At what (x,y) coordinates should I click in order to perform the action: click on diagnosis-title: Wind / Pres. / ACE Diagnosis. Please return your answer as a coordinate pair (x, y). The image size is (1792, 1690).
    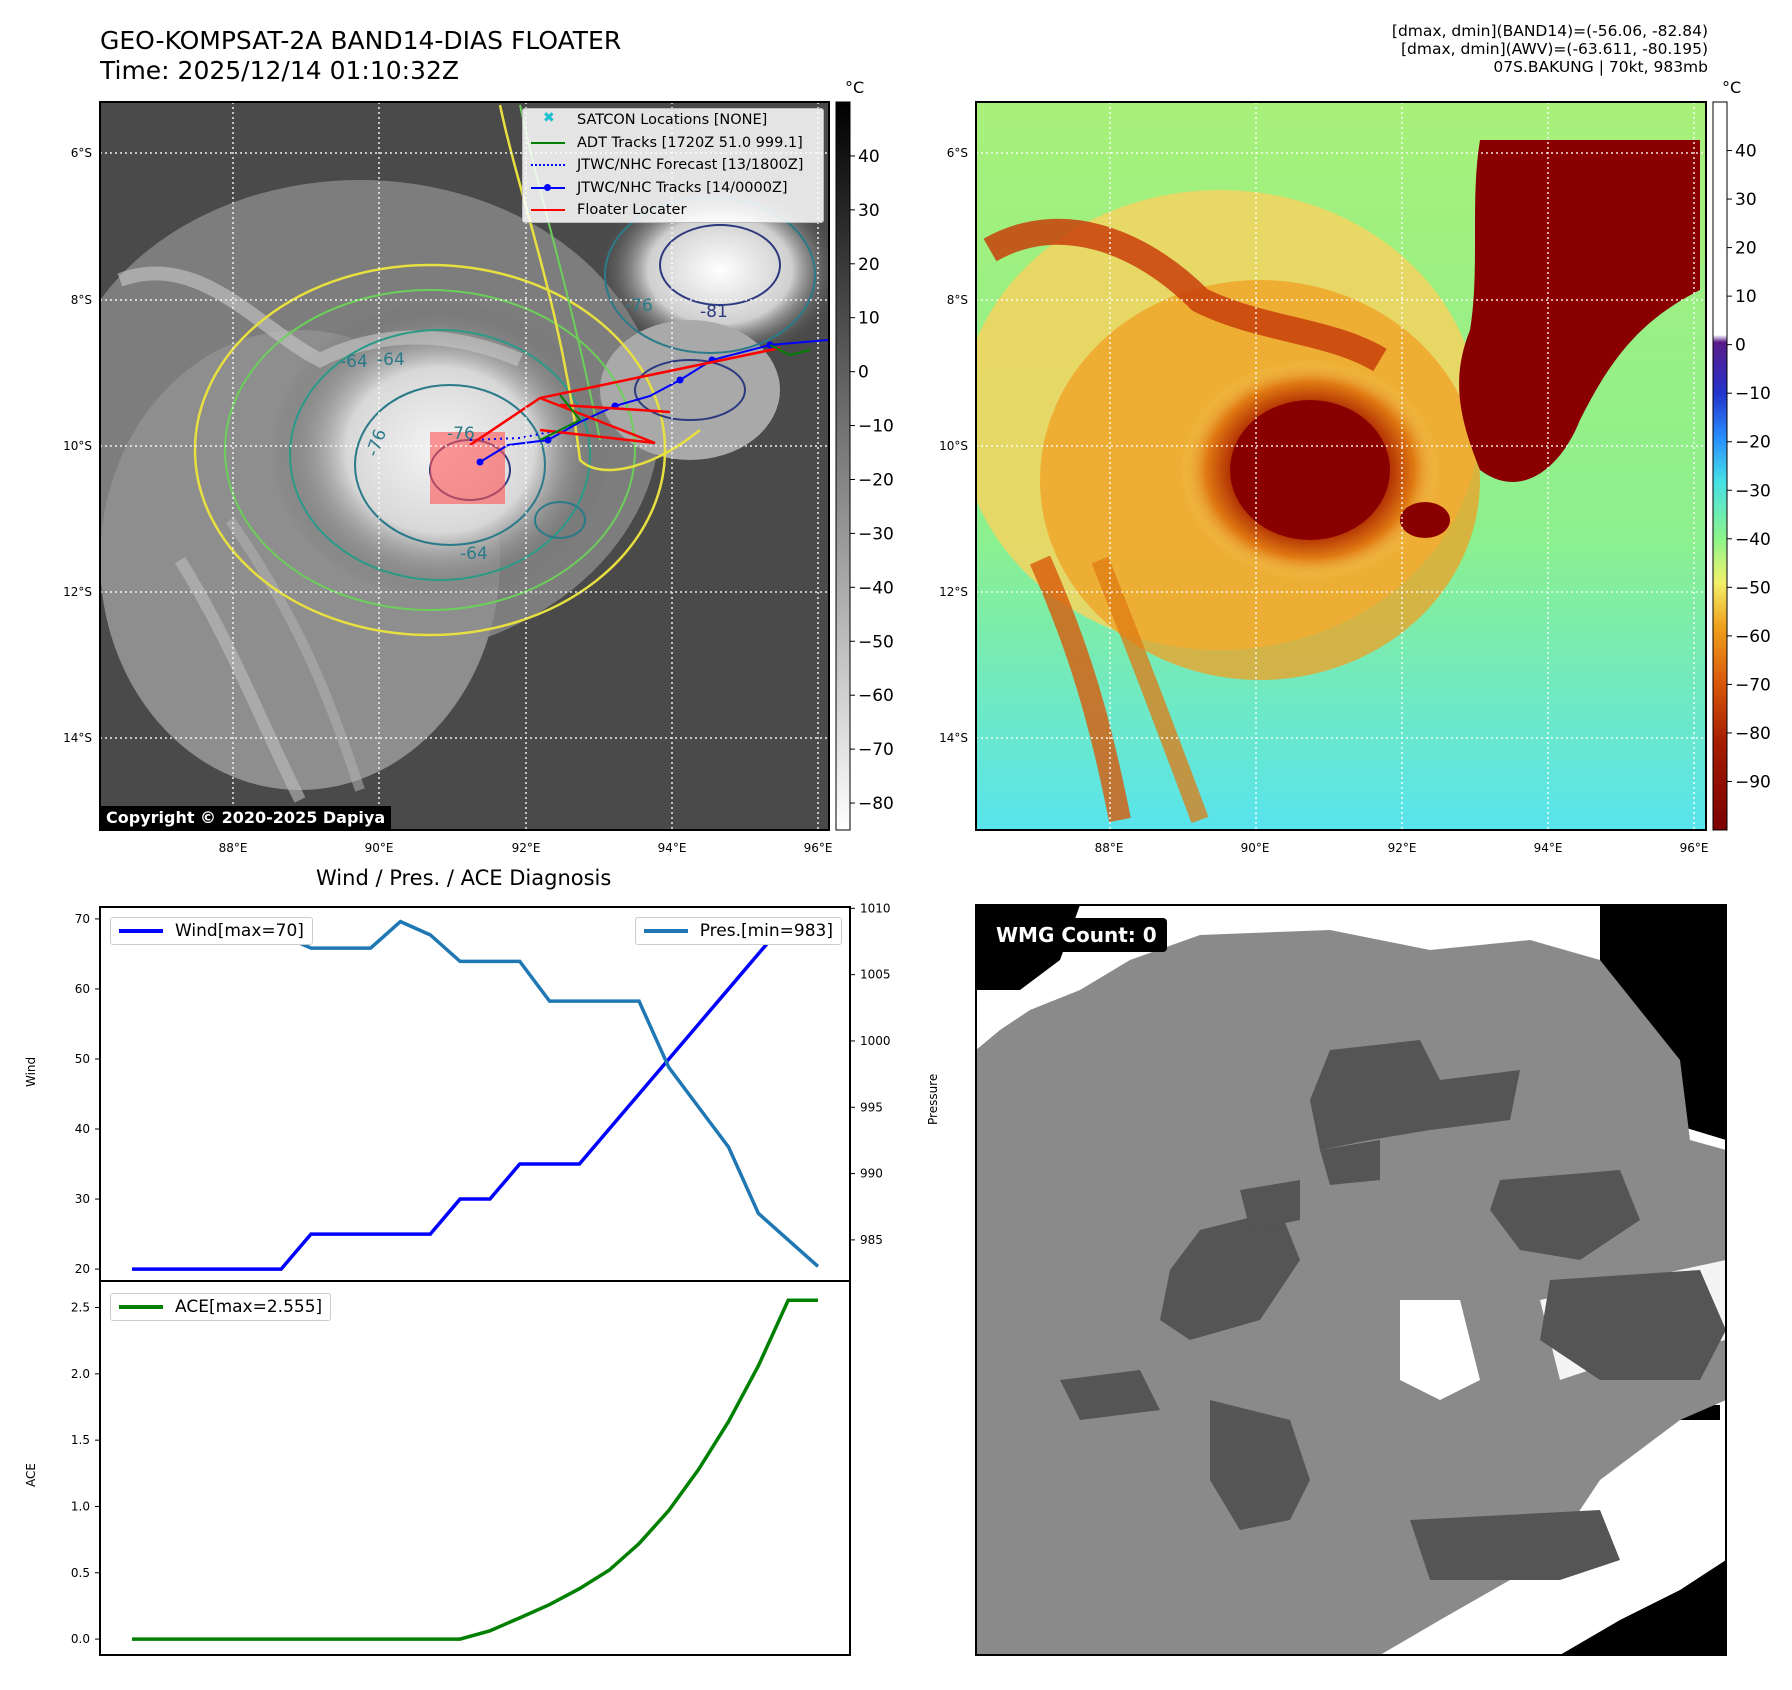
    Looking at the image, I should click on (464, 878).